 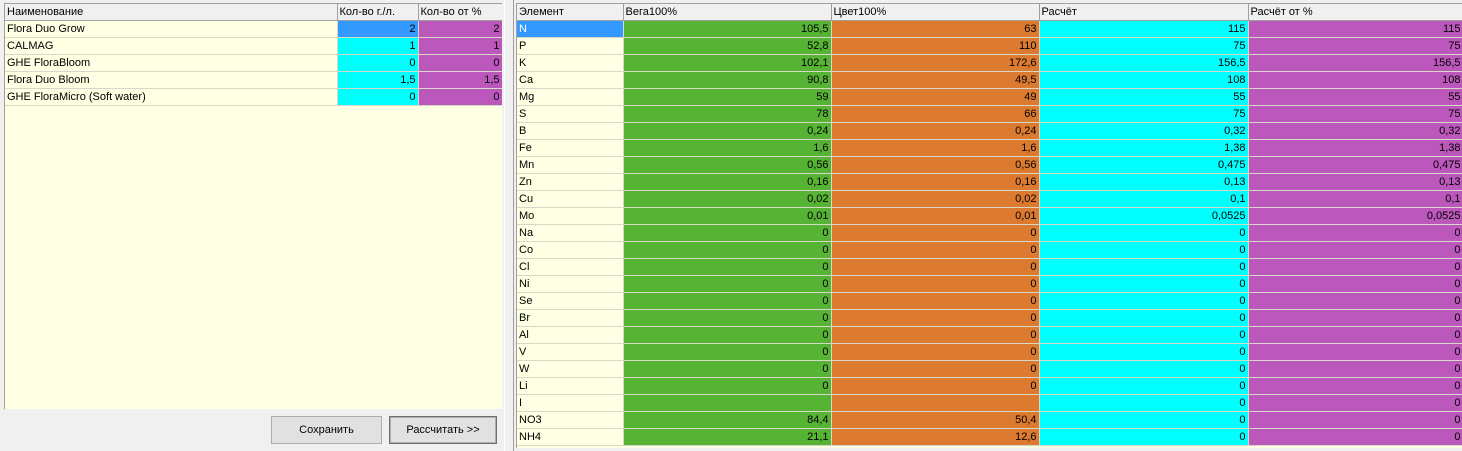 What do you see at coordinates (509, 225) in the screenshot?
I see `splitter` at bounding box center [509, 225].